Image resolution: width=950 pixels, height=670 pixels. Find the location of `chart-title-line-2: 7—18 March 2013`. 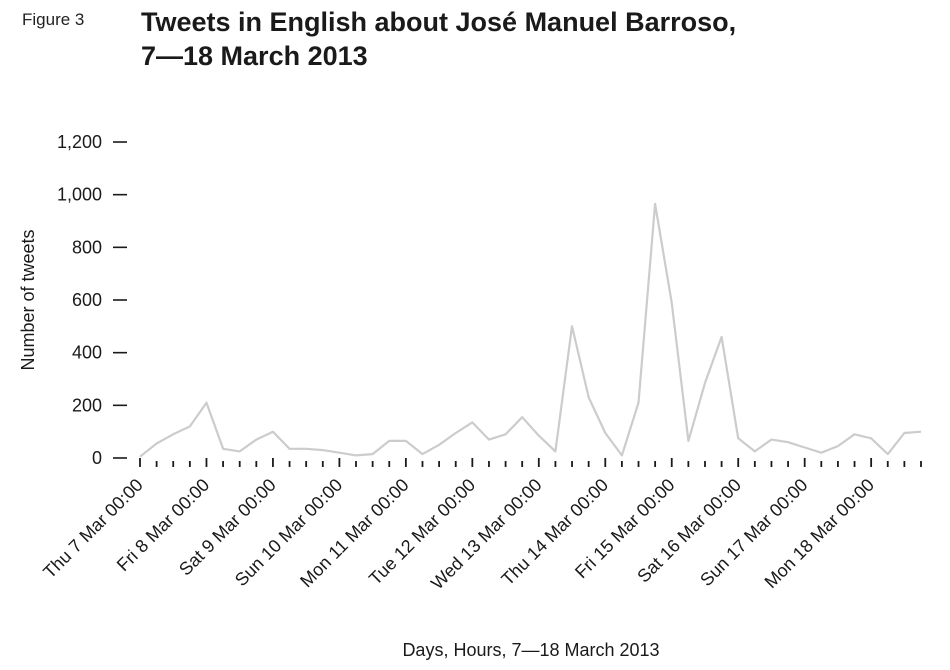

chart-title-line-2: 7—18 March 2013 is located at coordinates (254, 56).